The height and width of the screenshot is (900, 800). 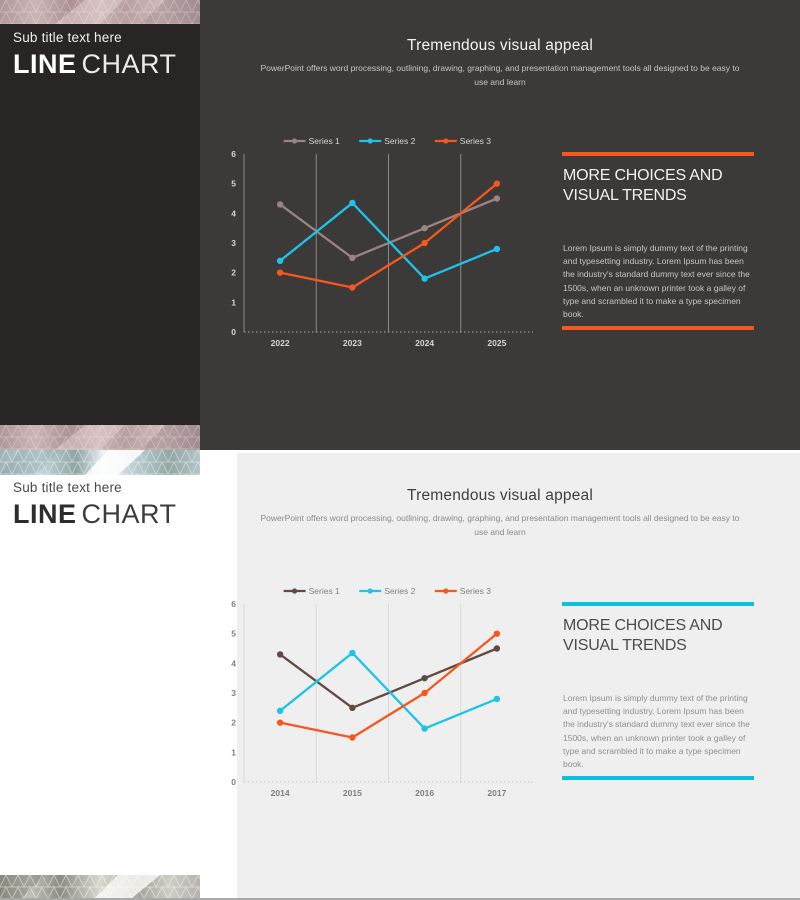 What do you see at coordinates (280, 793) in the screenshot?
I see `svg-text: 2014` at bounding box center [280, 793].